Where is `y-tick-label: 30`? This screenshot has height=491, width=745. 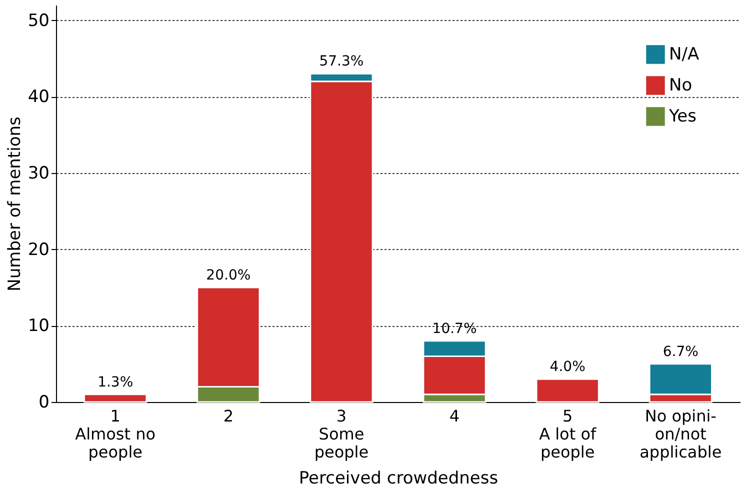 y-tick-label: 30 is located at coordinates (39, 173).